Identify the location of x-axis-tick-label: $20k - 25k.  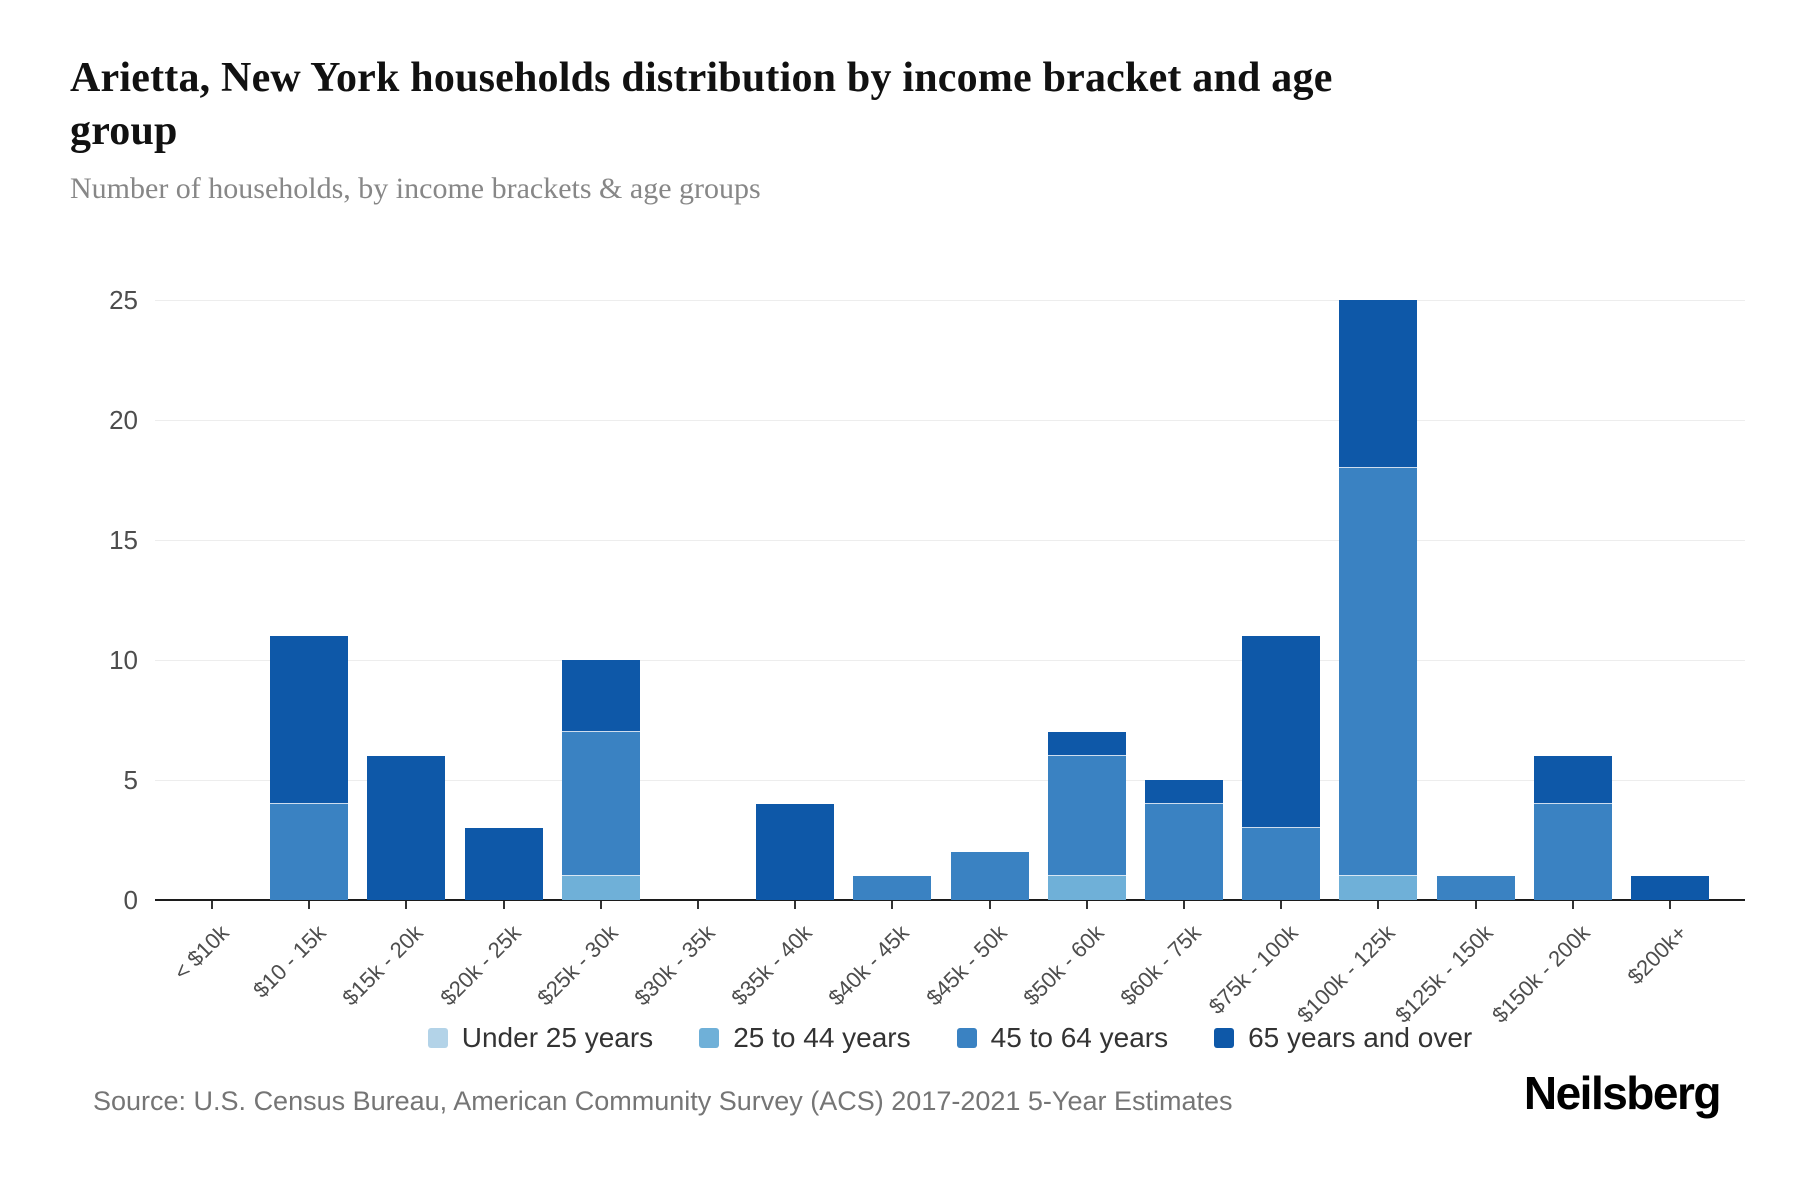
(480, 965).